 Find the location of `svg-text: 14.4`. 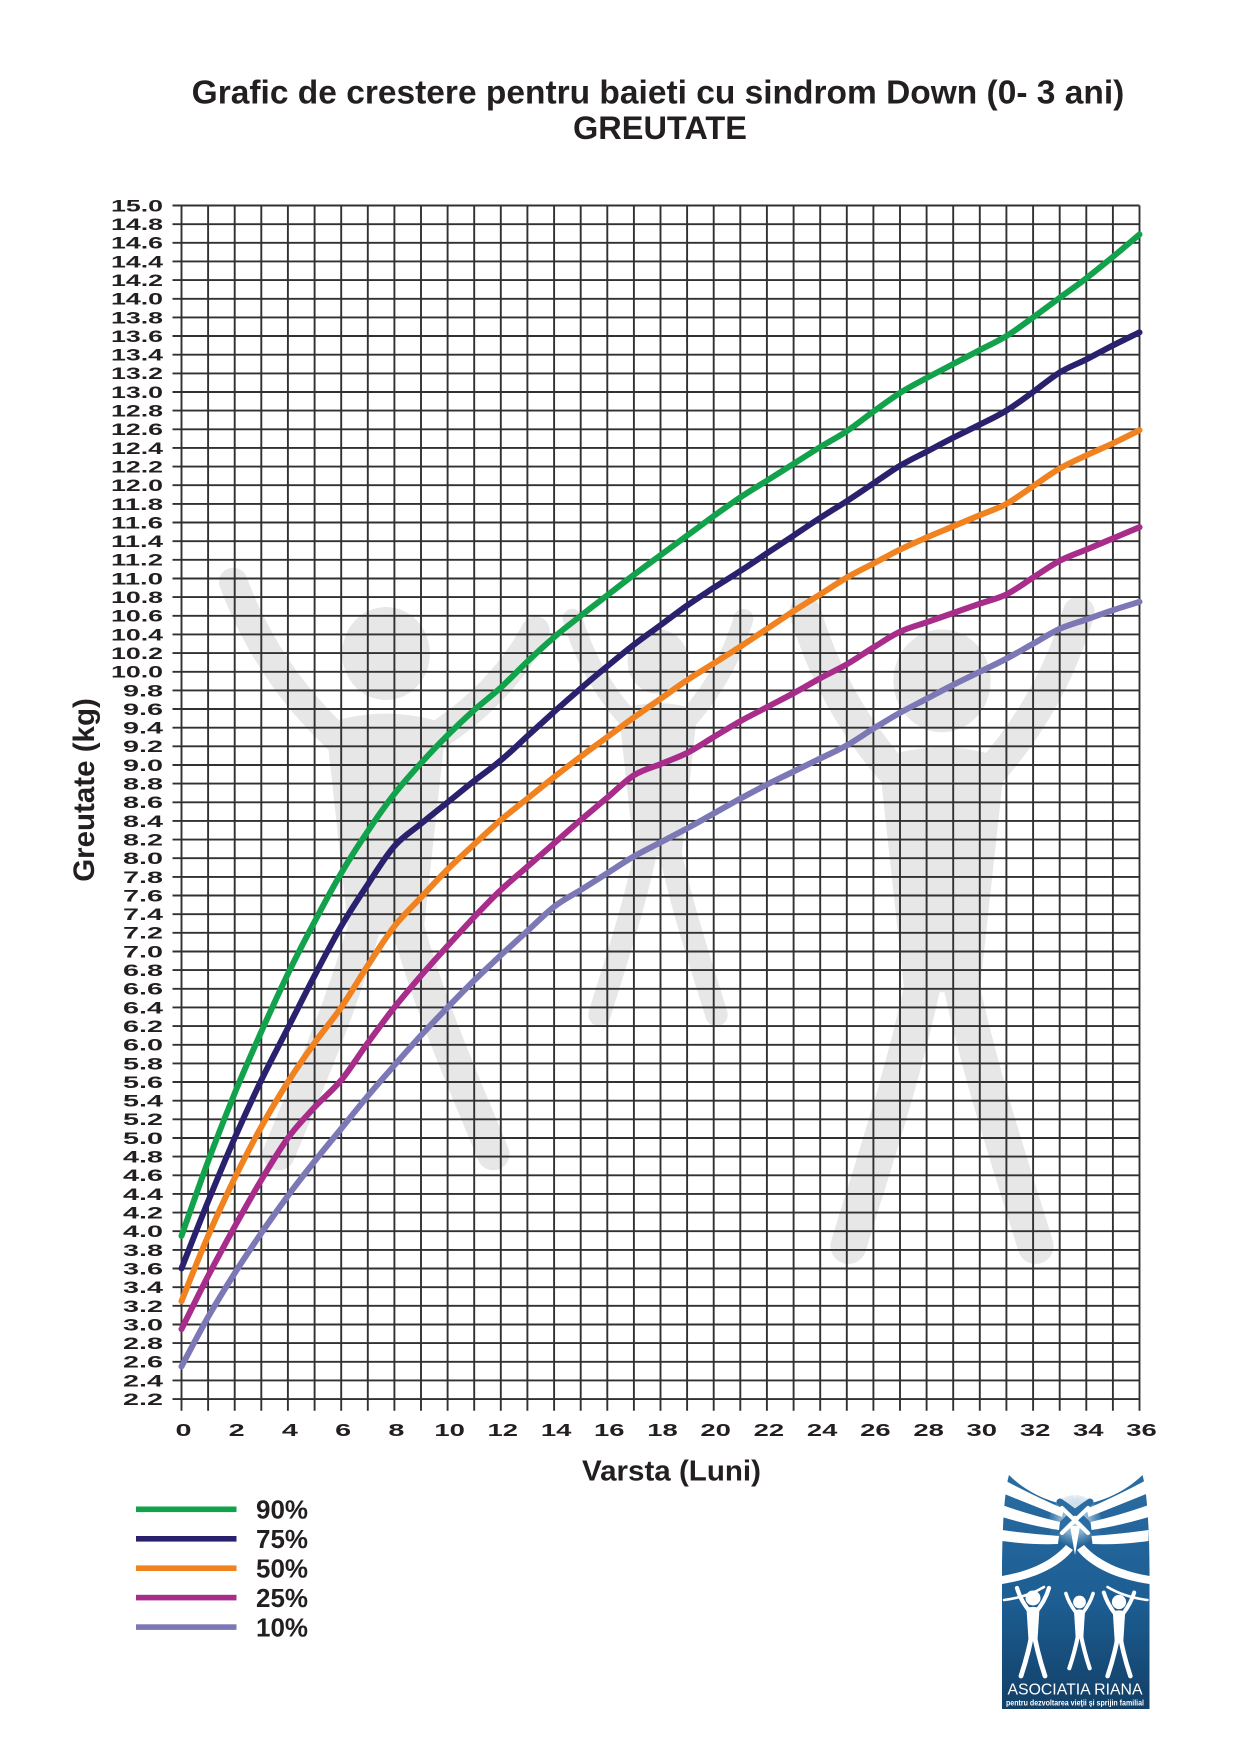

svg-text: 14.4 is located at coordinates (137, 261).